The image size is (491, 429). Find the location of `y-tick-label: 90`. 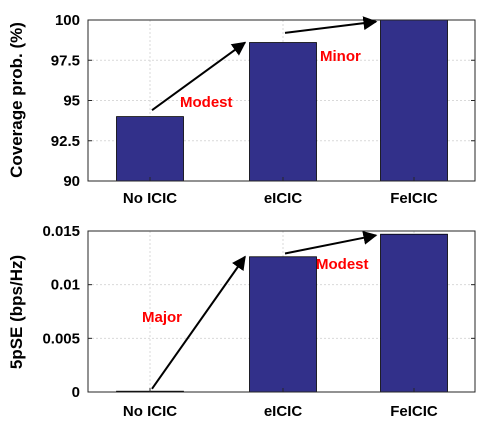

y-tick-label: 90 is located at coordinates (71, 181).